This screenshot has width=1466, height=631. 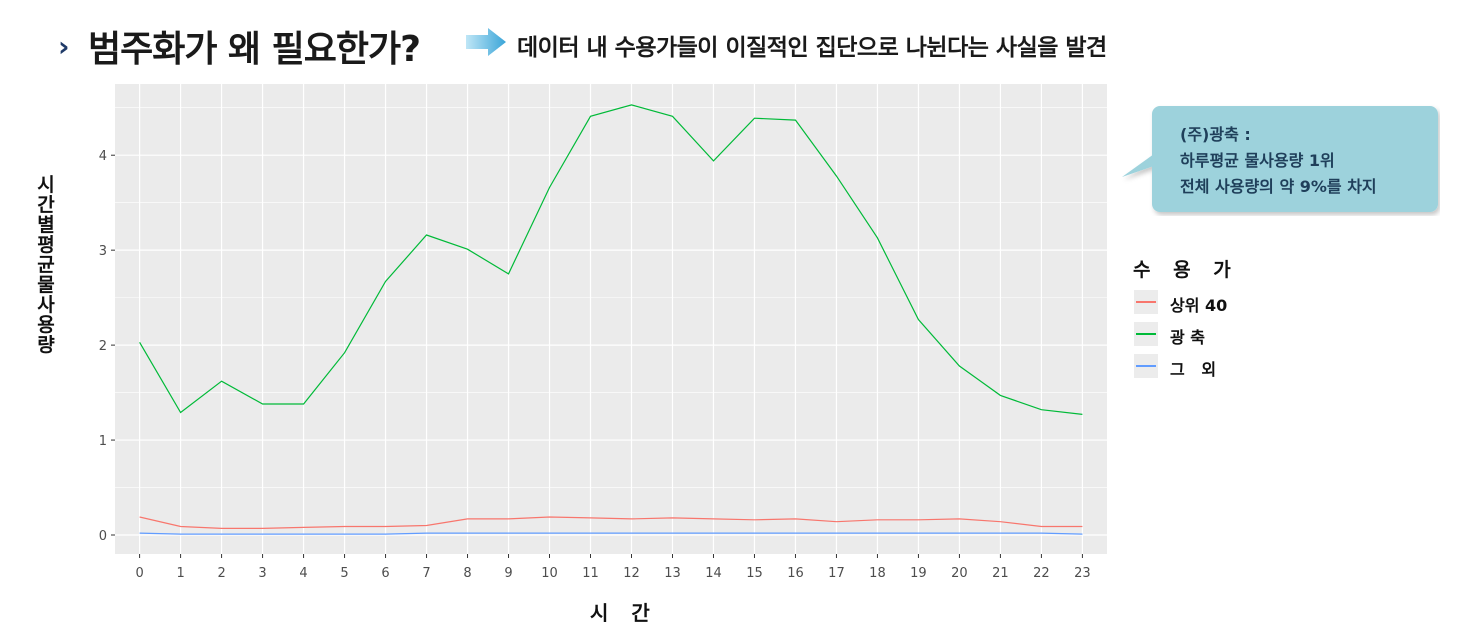 I want to click on x-tick-label: 8, so click(x=467, y=573).